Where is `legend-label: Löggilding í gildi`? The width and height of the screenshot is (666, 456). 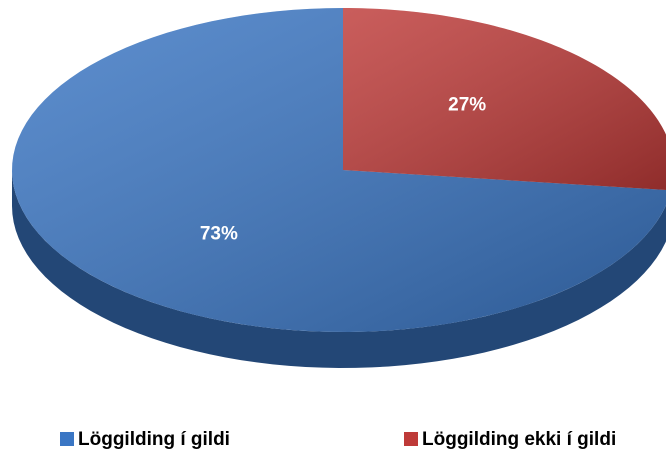 legend-label: Löggilding í gildi is located at coordinates (154, 439).